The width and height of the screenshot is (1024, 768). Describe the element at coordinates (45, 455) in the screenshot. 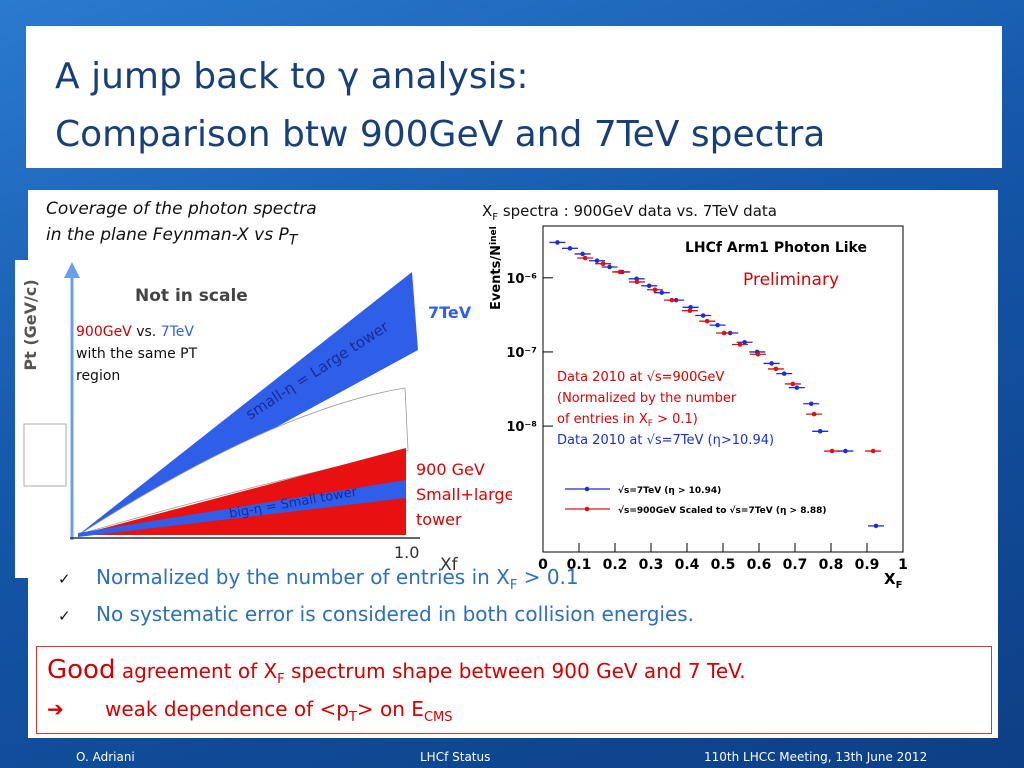

I see `diagram-frame` at that location.